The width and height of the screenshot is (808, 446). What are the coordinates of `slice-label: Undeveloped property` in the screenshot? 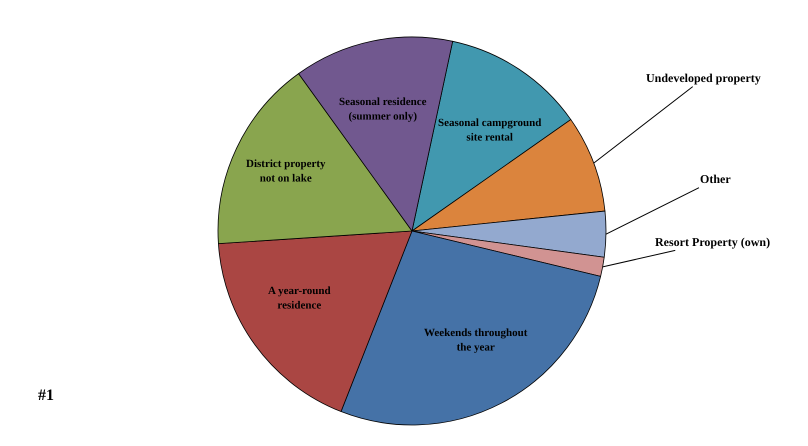 It's located at (703, 78).